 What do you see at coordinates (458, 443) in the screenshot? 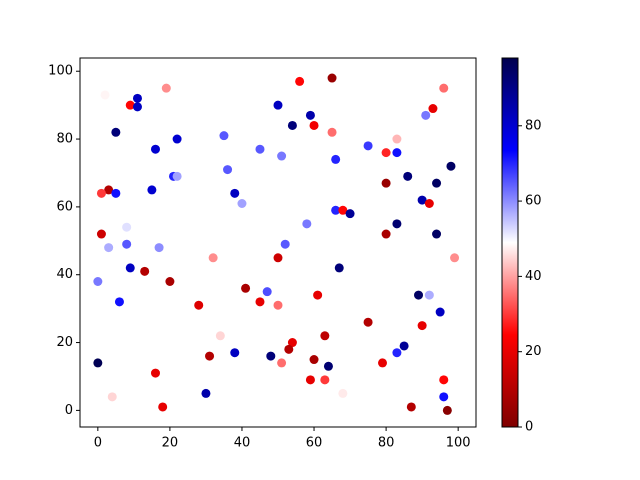
I see `x-tick-label: 100` at bounding box center [458, 443].